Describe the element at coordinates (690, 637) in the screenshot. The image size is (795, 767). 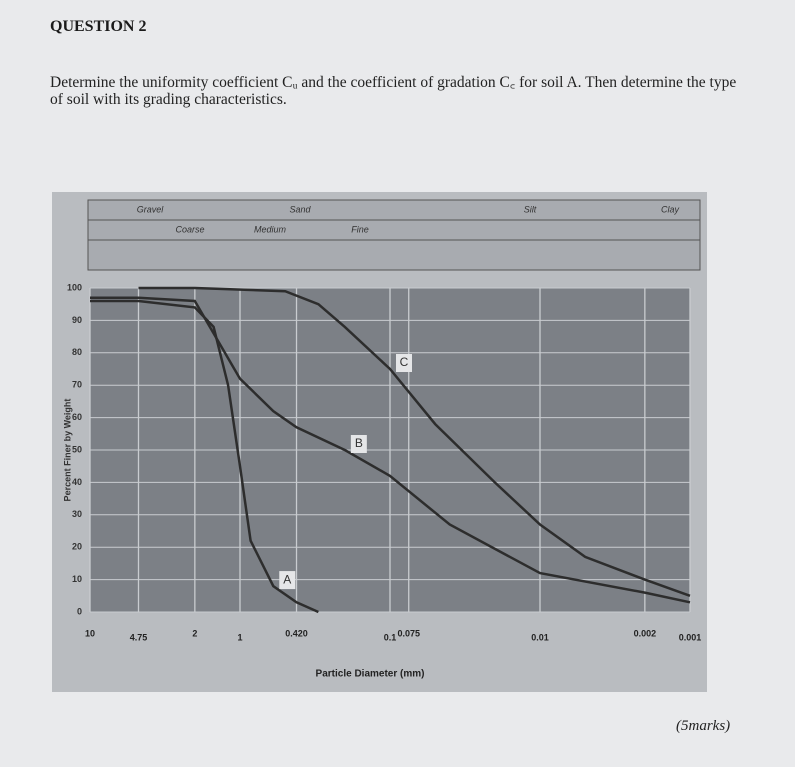
I see `x-tick-label: 0.001` at that location.